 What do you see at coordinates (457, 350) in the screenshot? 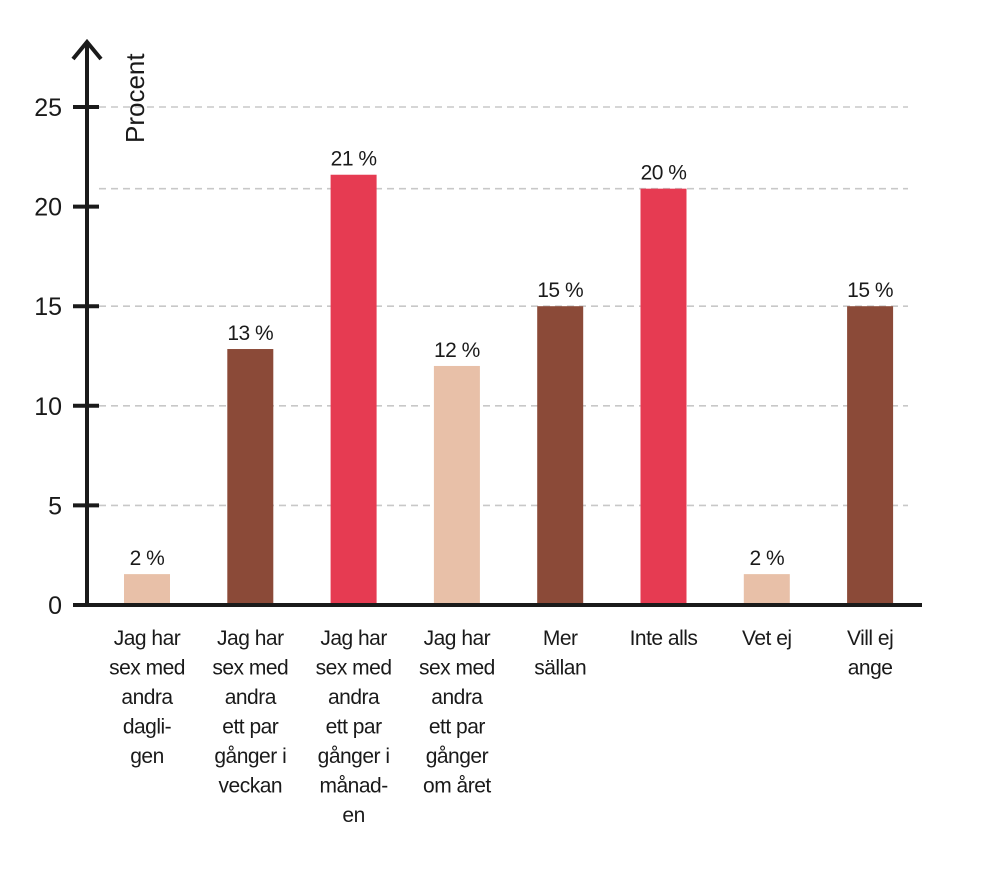
I see `value-label: 12 %` at bounding box center [457, 350].